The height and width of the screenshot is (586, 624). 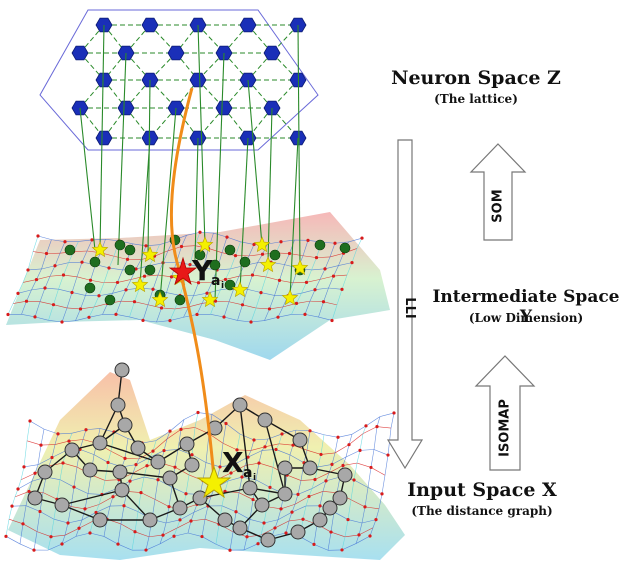 I want to click on som-arrow-label: SOM, so click(x=498, y=205).